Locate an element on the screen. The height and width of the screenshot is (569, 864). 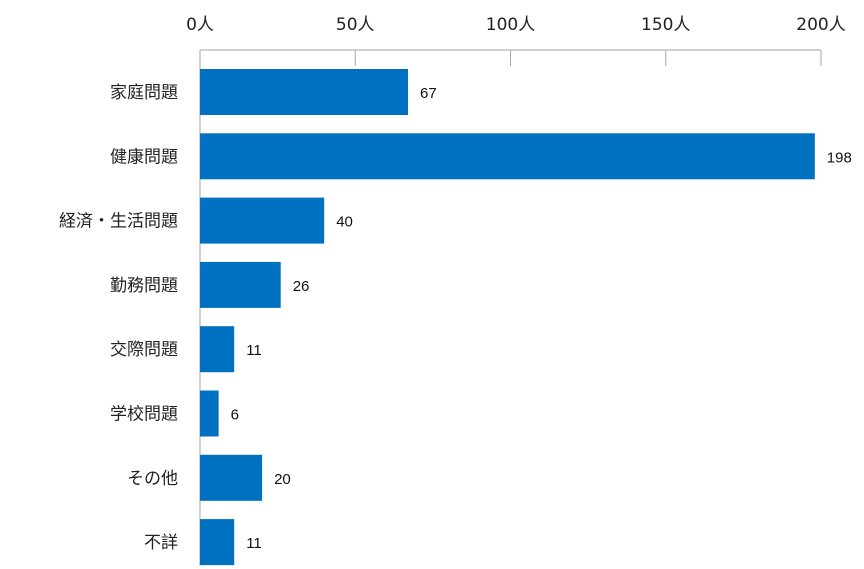
data-label: 20 is located at coordinates (282, 479).